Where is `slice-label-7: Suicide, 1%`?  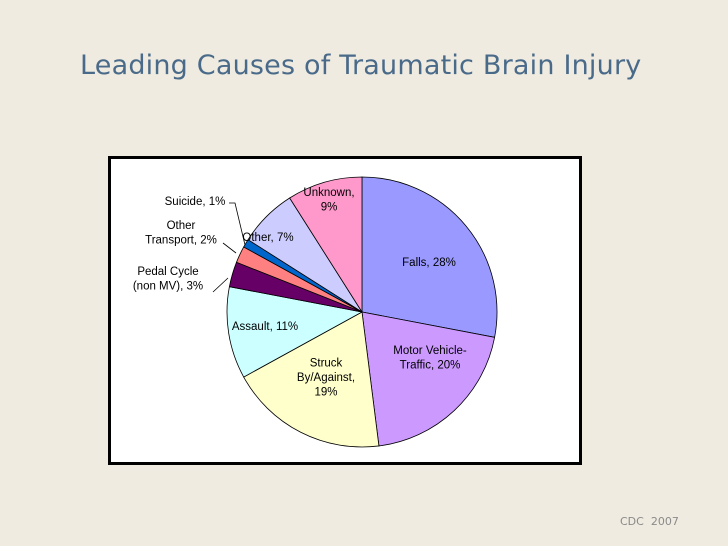
slice-label-7: Suicide, 1% is located at coordinates (195, 202).